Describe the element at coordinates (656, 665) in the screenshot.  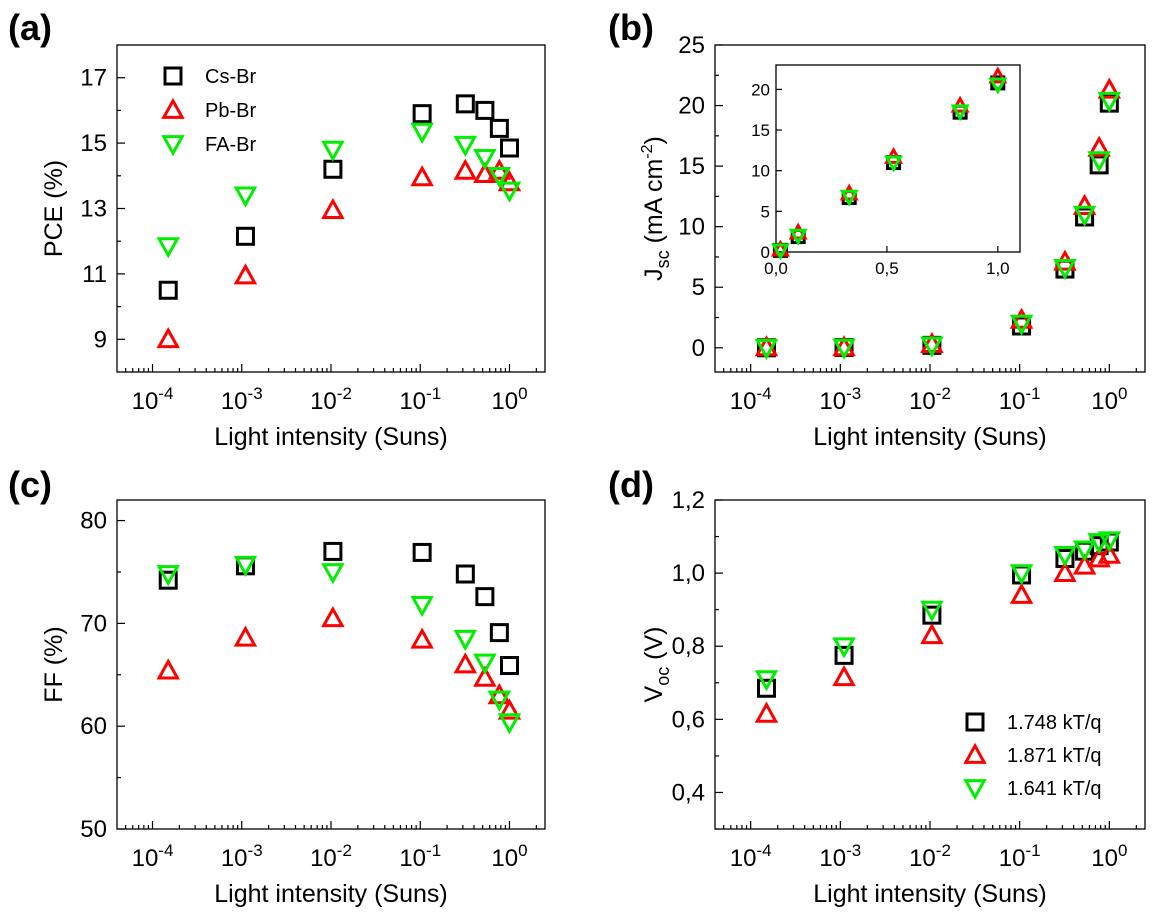
I see `y-axis-label: Voc (V)` at that location.